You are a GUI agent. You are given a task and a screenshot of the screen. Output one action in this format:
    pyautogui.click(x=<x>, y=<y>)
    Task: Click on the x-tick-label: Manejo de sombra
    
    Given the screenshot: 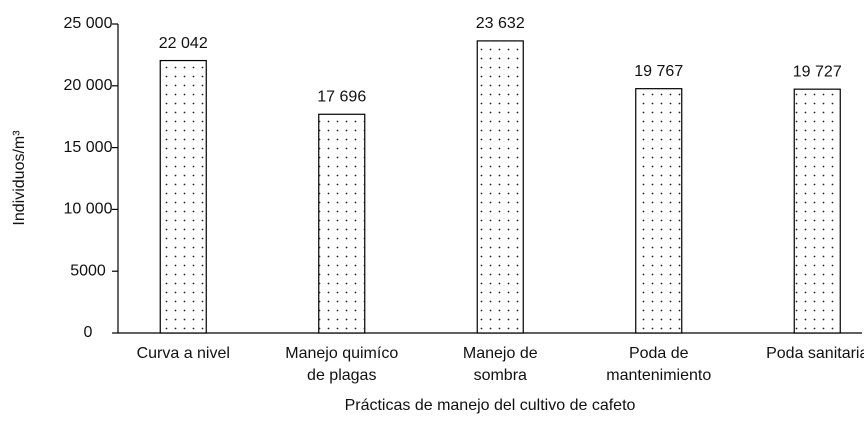 What is the action you would take?
    pyautogui.click(x=500, y=364)
    